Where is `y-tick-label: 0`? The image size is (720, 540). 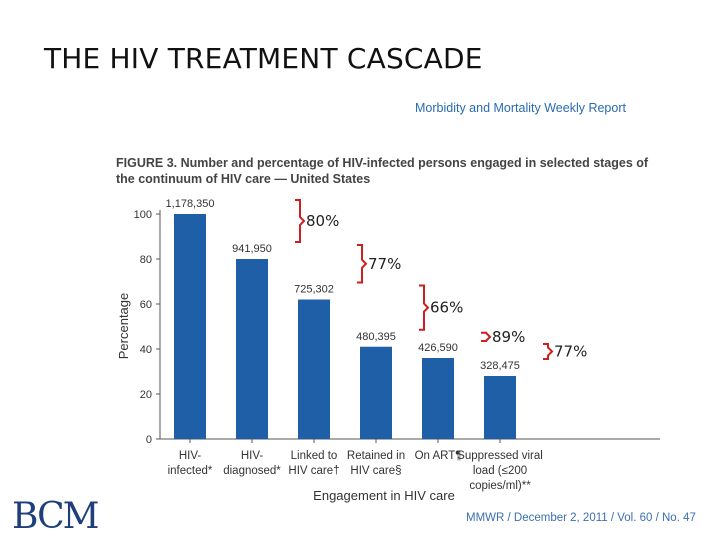
y-tick-label: 0 is located at coordinates (149, 440).